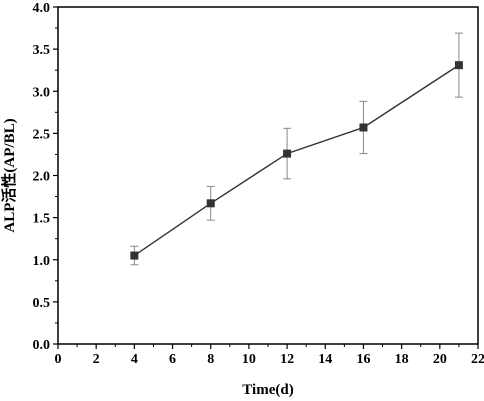  What do you see at coordinates (249, 359) in the screenshot?
I see `x-tick-label: 10` at bounding box center [249, 359].